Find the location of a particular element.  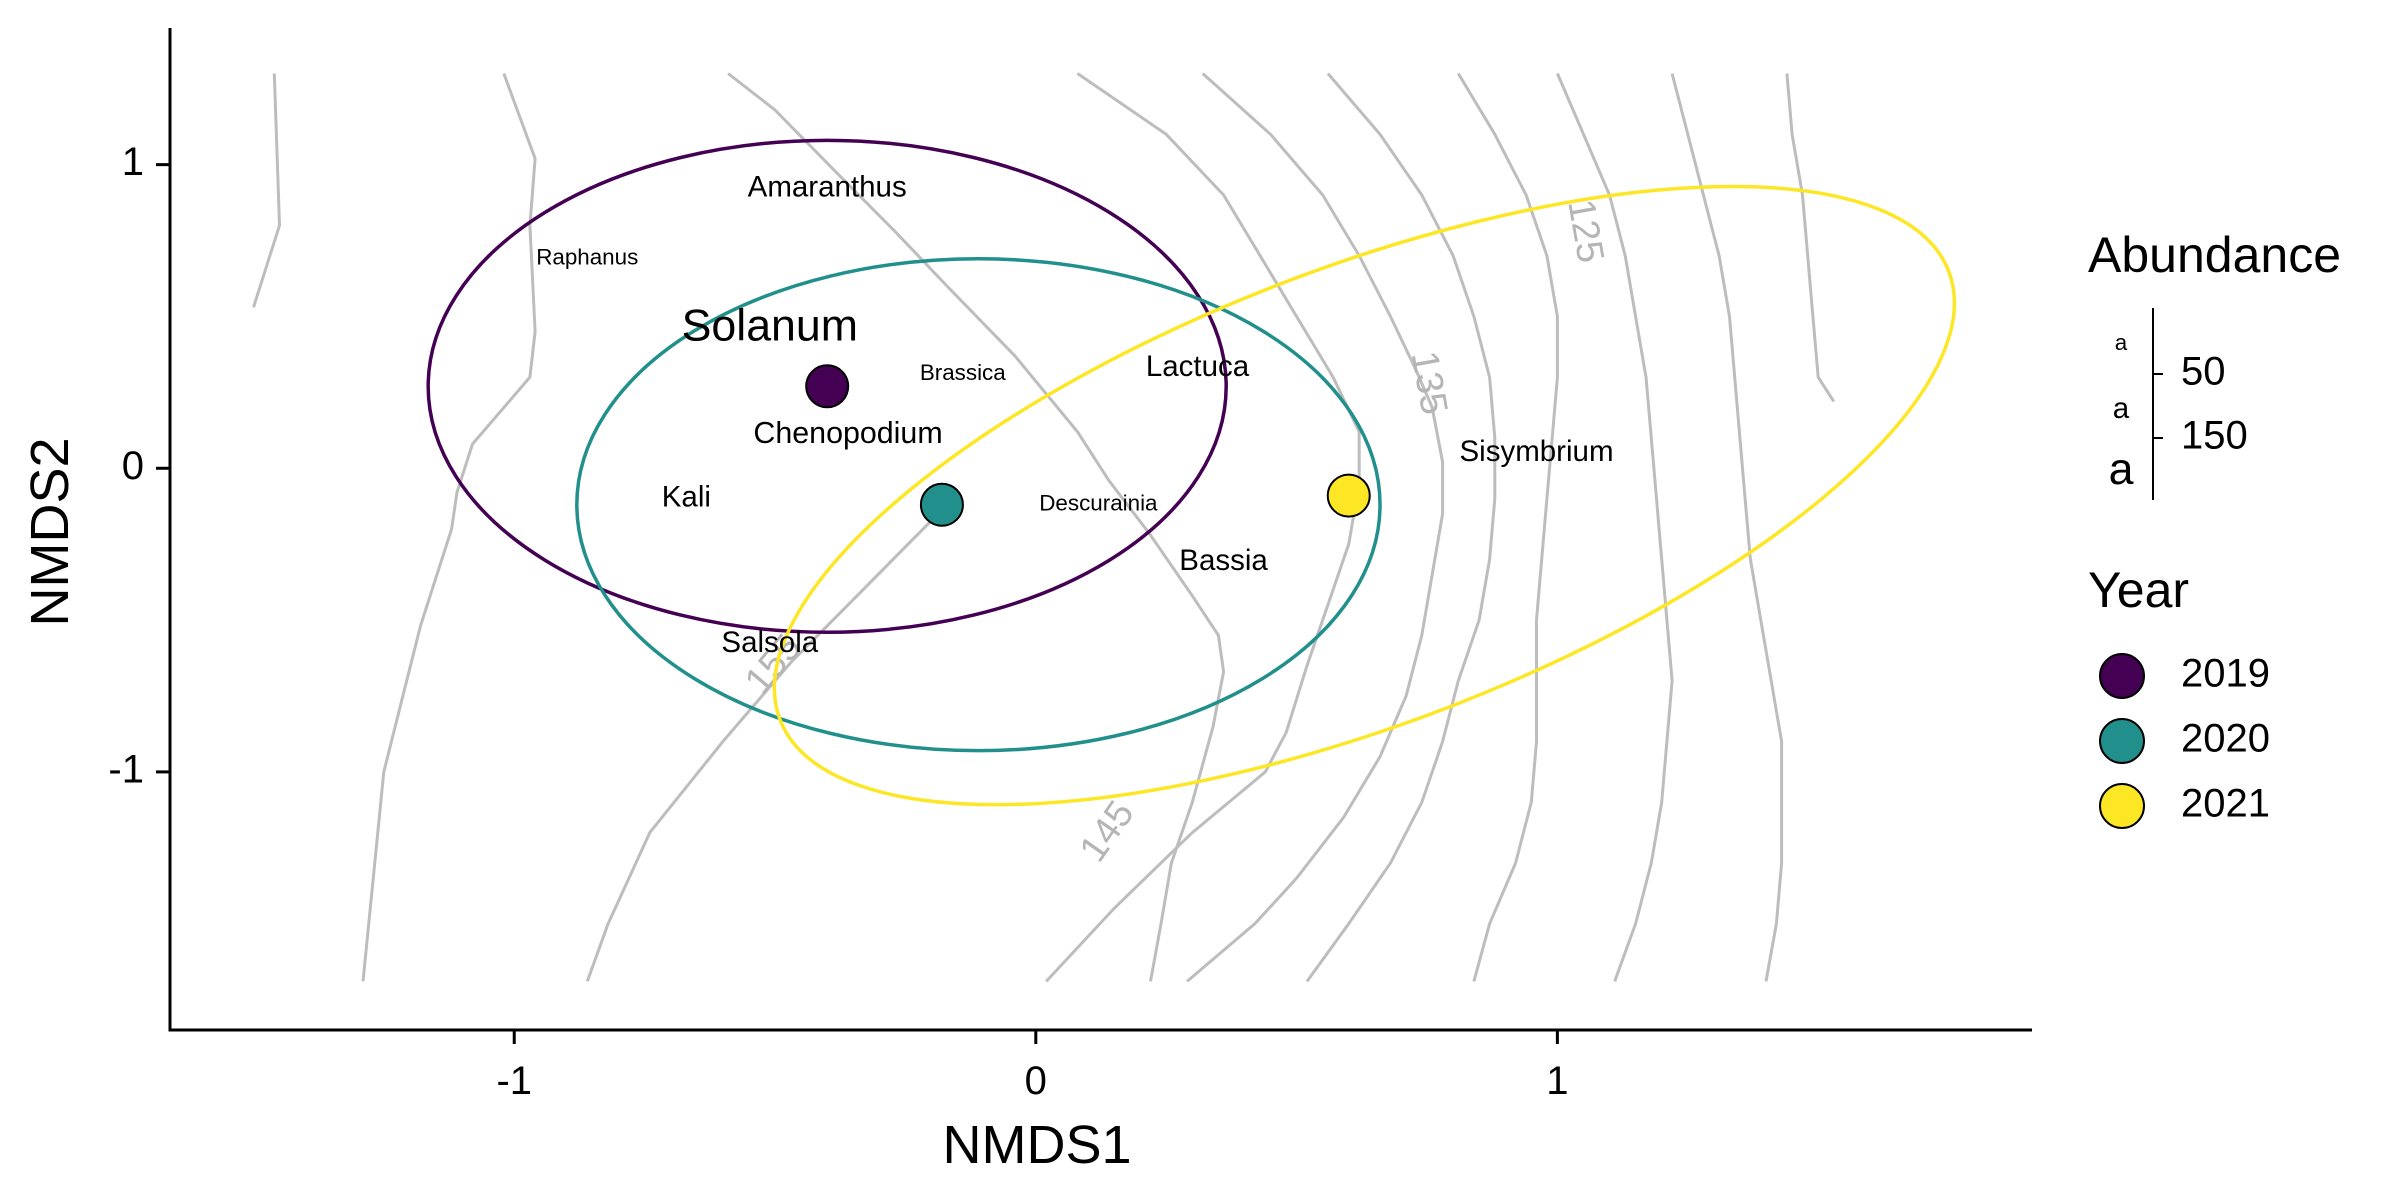

legend-year-title: Year is located at coordinates (2138, 590).